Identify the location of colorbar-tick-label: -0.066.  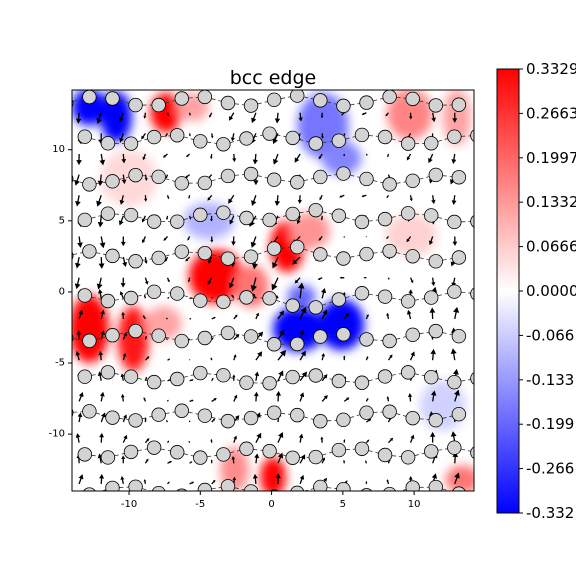
(550, 335).